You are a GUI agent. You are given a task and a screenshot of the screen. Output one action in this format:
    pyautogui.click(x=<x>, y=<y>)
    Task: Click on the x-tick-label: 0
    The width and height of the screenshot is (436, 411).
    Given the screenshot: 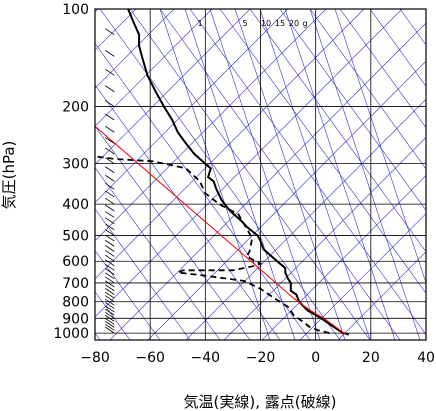 What is the action you would take?
    pyautogui.click(x=315, y=358)
    